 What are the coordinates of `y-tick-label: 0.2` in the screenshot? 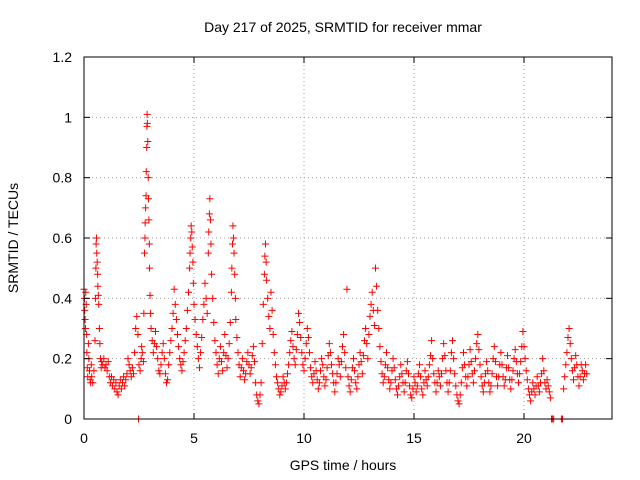 It's located at (63, 359).